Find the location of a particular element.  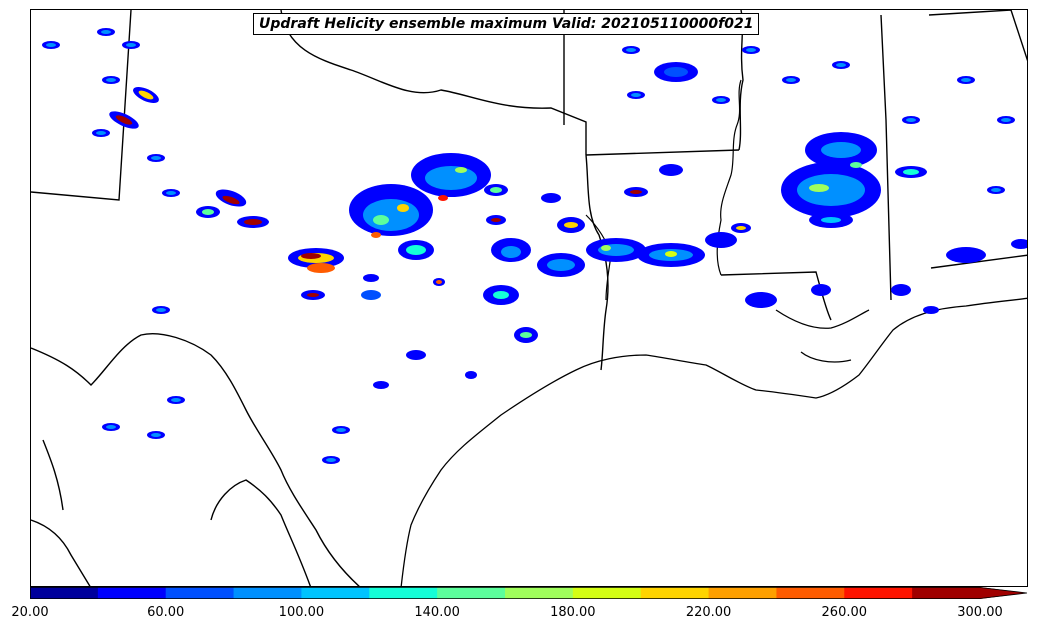

colorbar-tick-label: 60.00 is located at coordinates (166, 612).